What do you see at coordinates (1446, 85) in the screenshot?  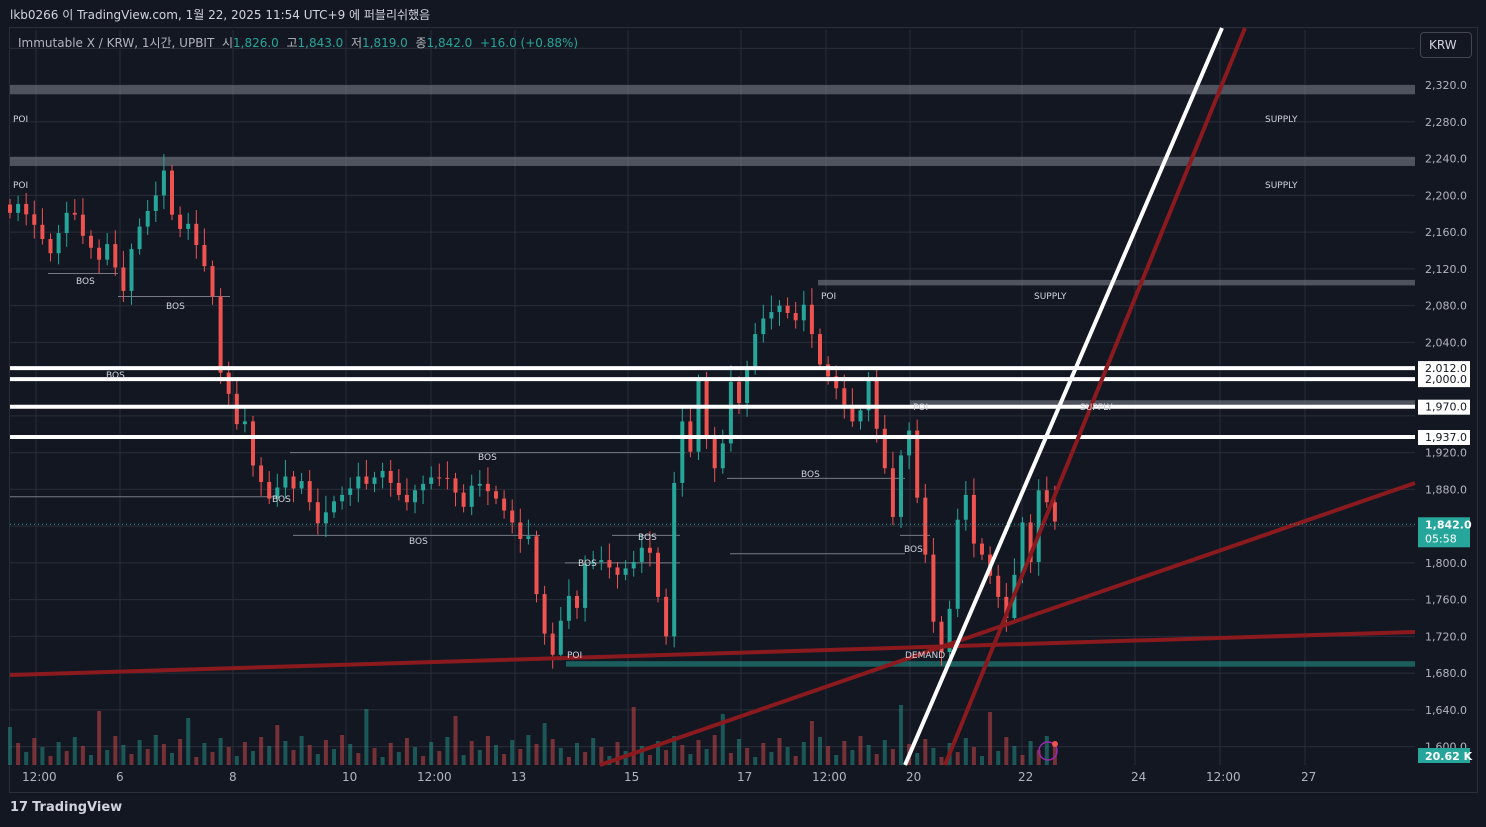 I see `price-tick: 2,320.0` at bounding box center [1446, 85].